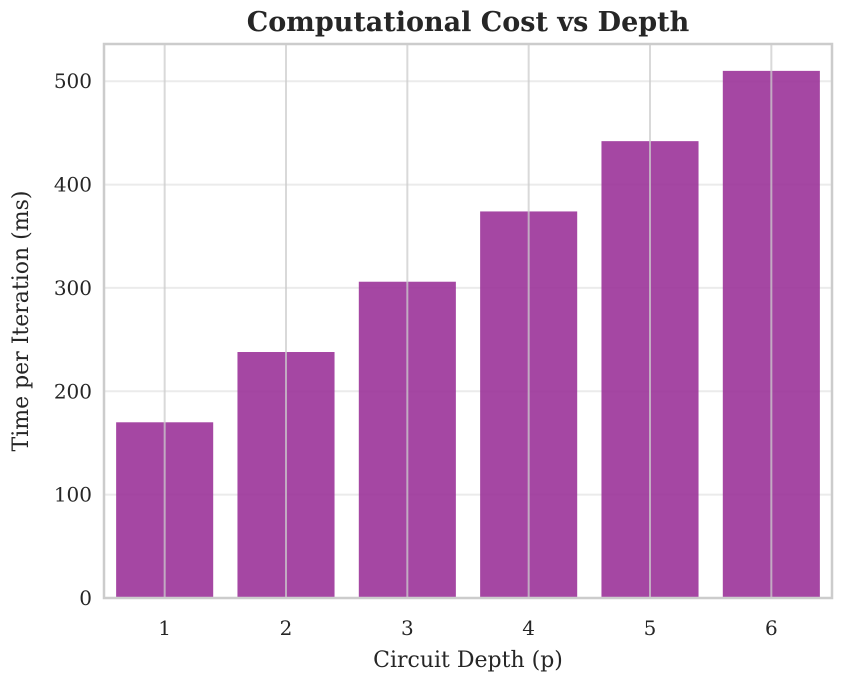  What do you see at coordinates (407, 628) in the screenshot?
I see `x-tick-label: 3` at bounding box center [407, 628].